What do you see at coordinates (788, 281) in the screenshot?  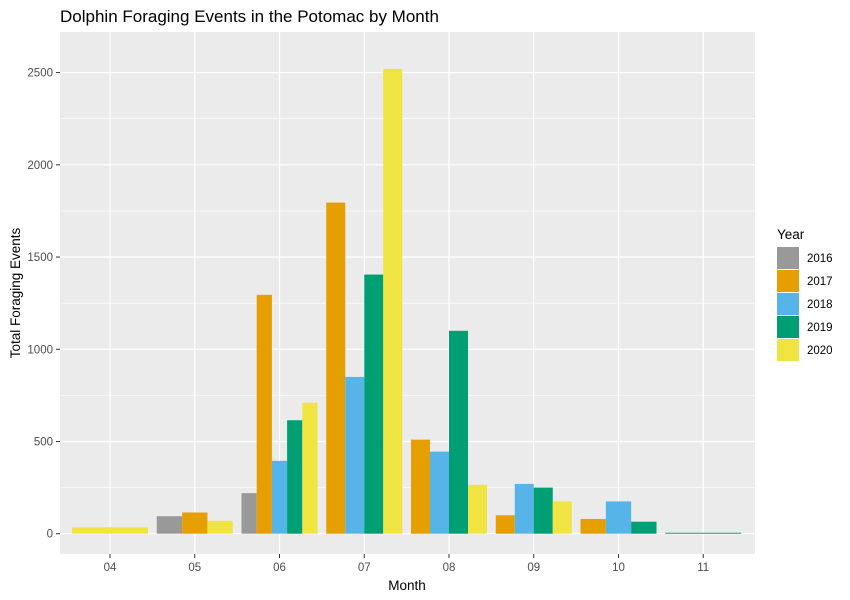 I see `legend-key-2017` at bounding box center [788, 281].